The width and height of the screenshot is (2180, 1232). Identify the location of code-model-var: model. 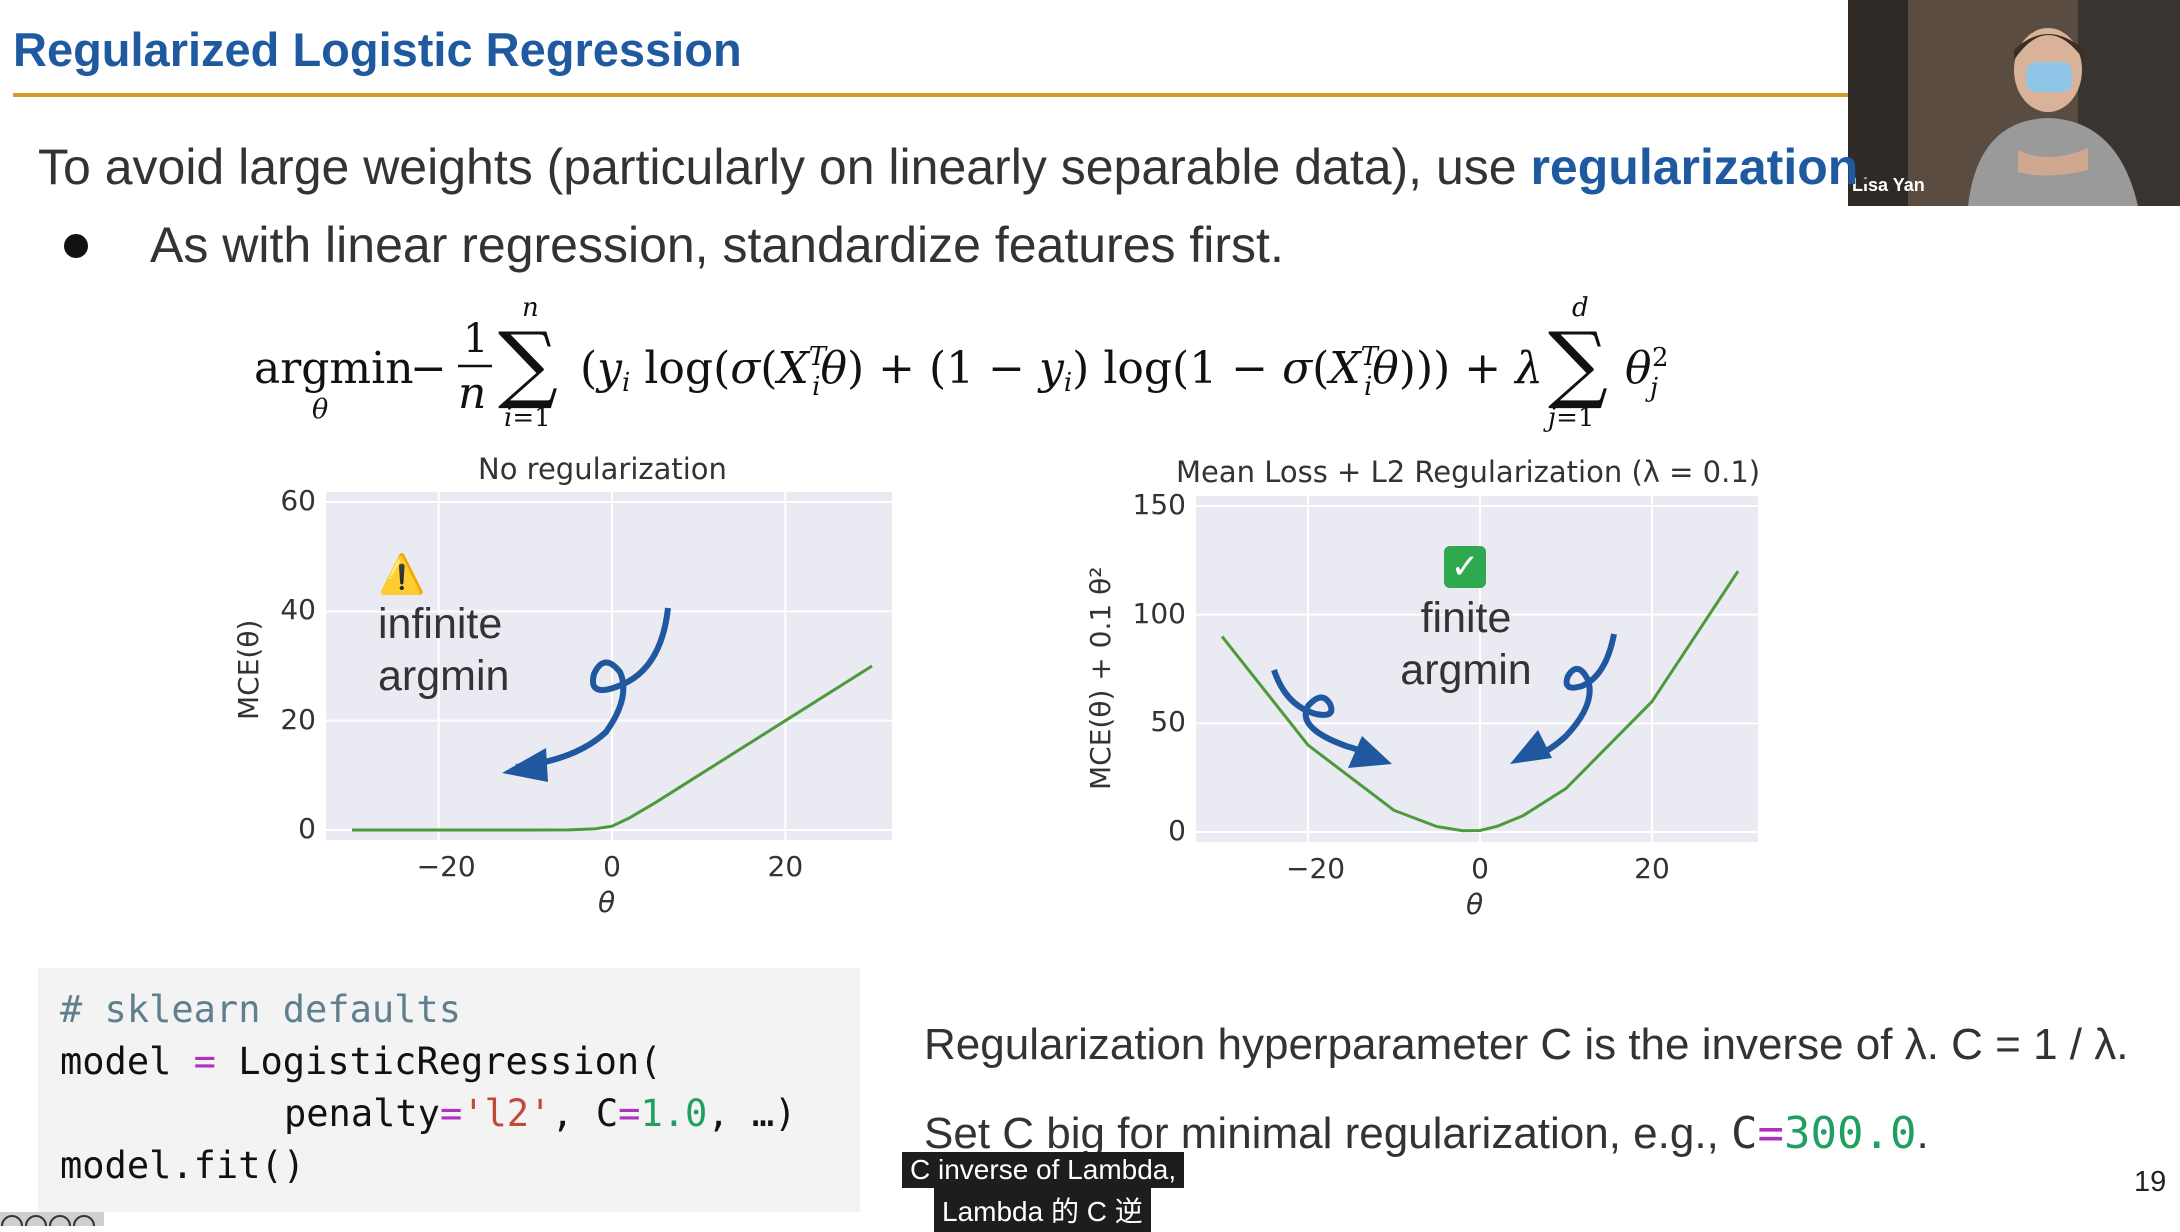
(116, 1061).